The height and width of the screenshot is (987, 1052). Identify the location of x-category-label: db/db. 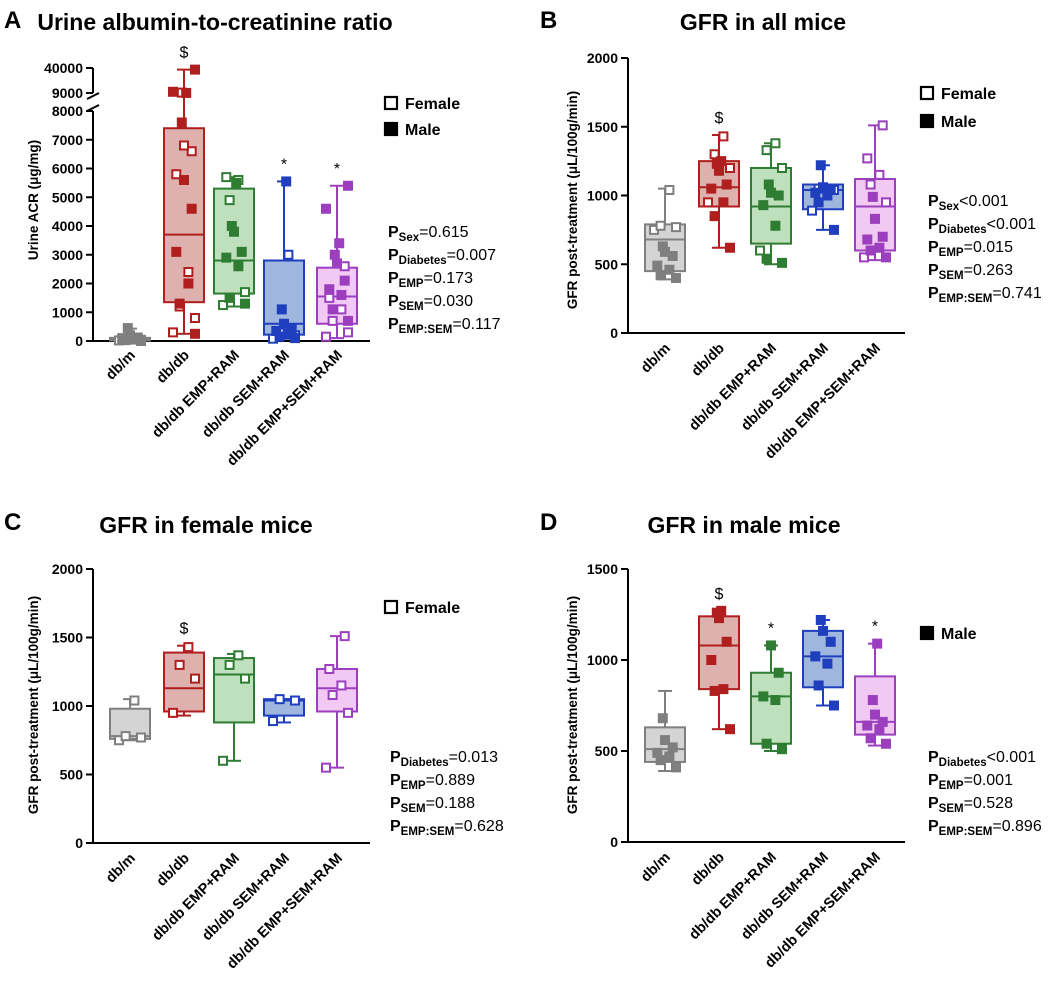
(173, 869).